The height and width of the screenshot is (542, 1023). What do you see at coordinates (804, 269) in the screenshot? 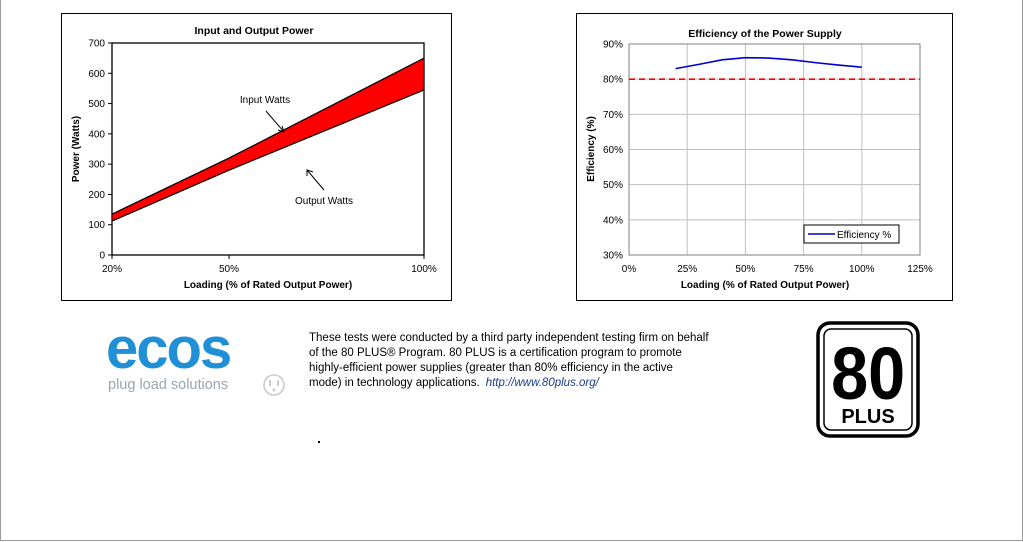
I see `chart2-xtick-label: 75%` at bounding box center [804, 269].